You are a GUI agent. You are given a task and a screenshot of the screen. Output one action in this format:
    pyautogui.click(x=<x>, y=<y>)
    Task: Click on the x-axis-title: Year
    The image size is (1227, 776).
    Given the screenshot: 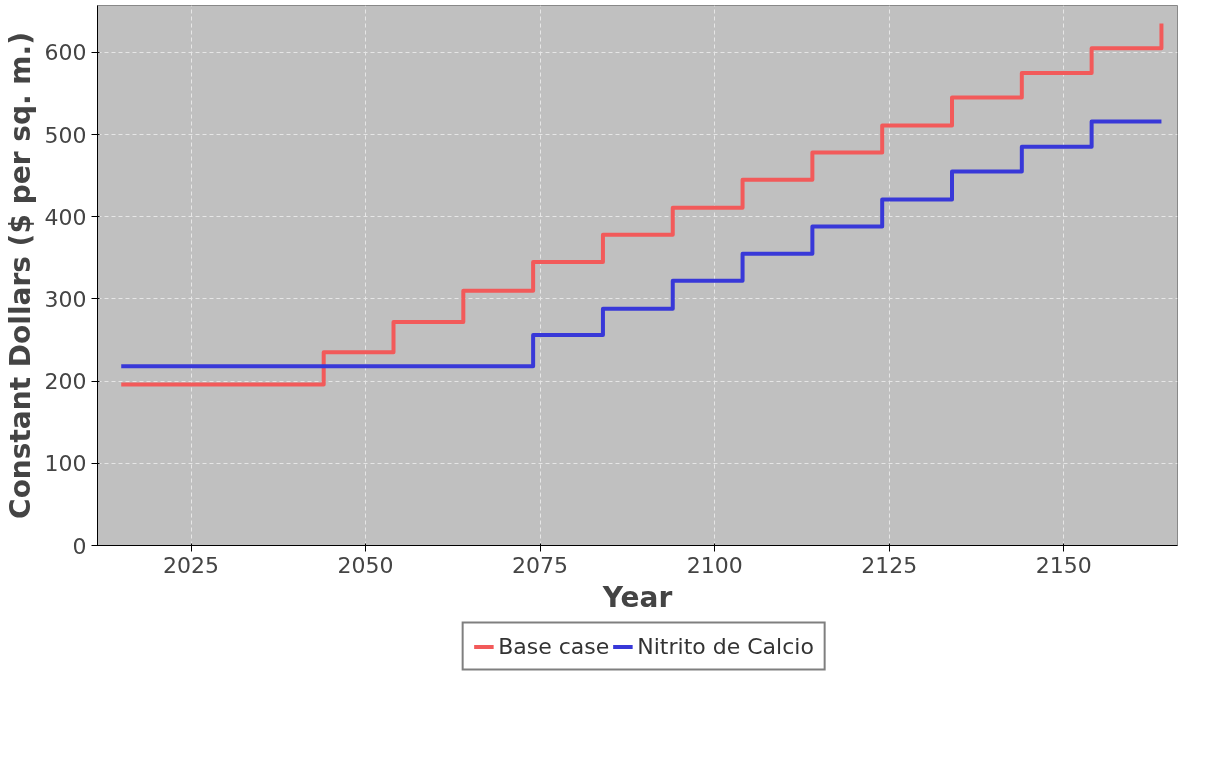 What is the action you would take?
    pyautogui.click(x=637, y=597)
    